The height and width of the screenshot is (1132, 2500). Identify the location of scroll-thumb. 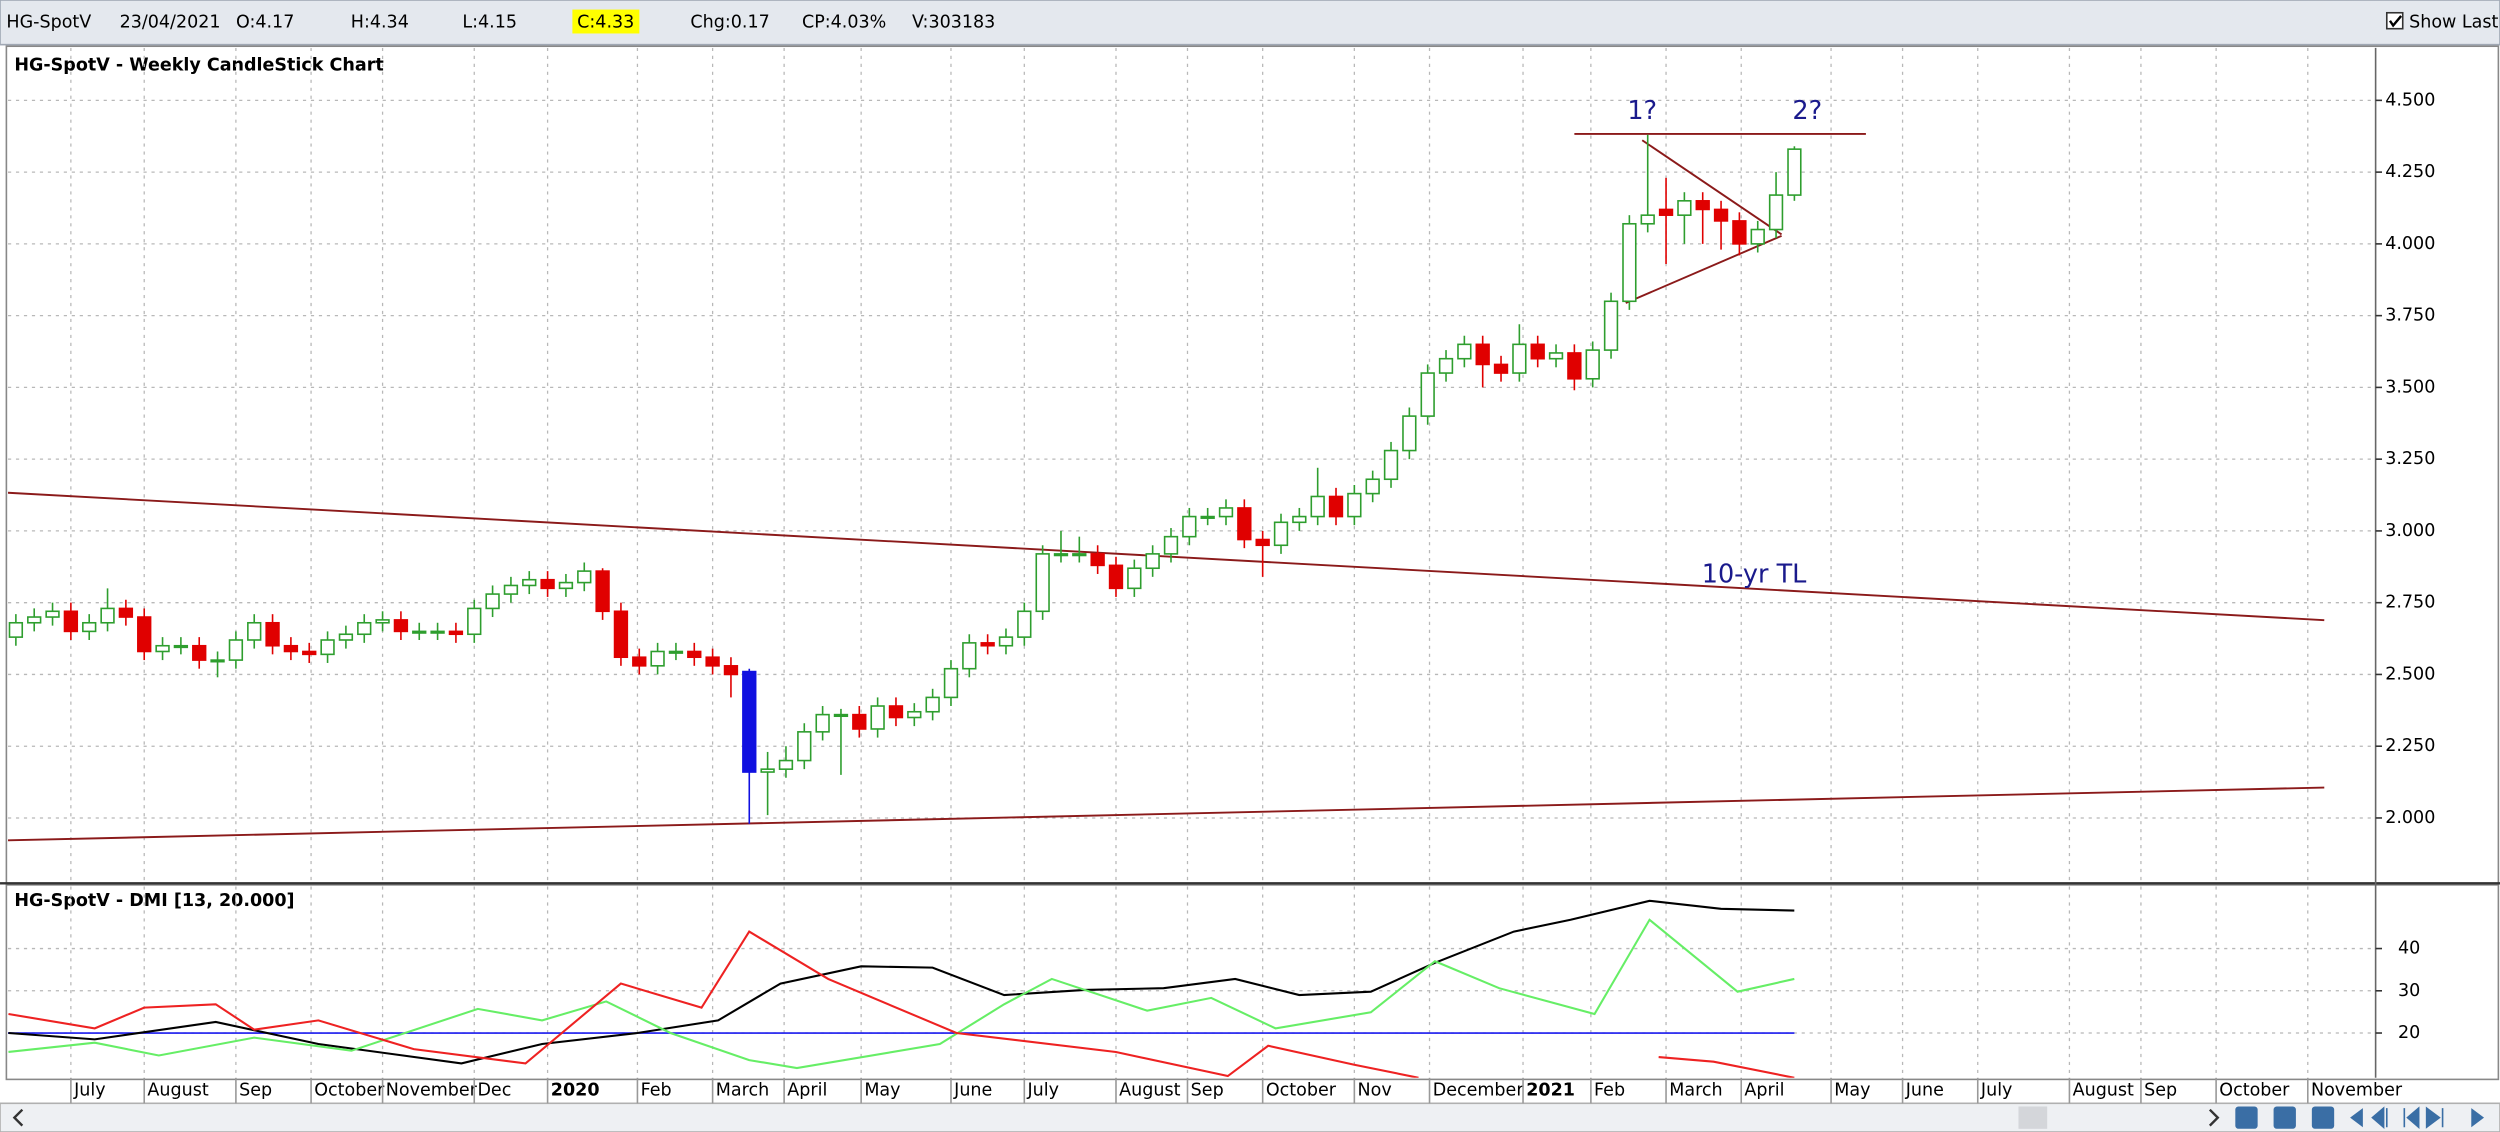
(2033, 1117).